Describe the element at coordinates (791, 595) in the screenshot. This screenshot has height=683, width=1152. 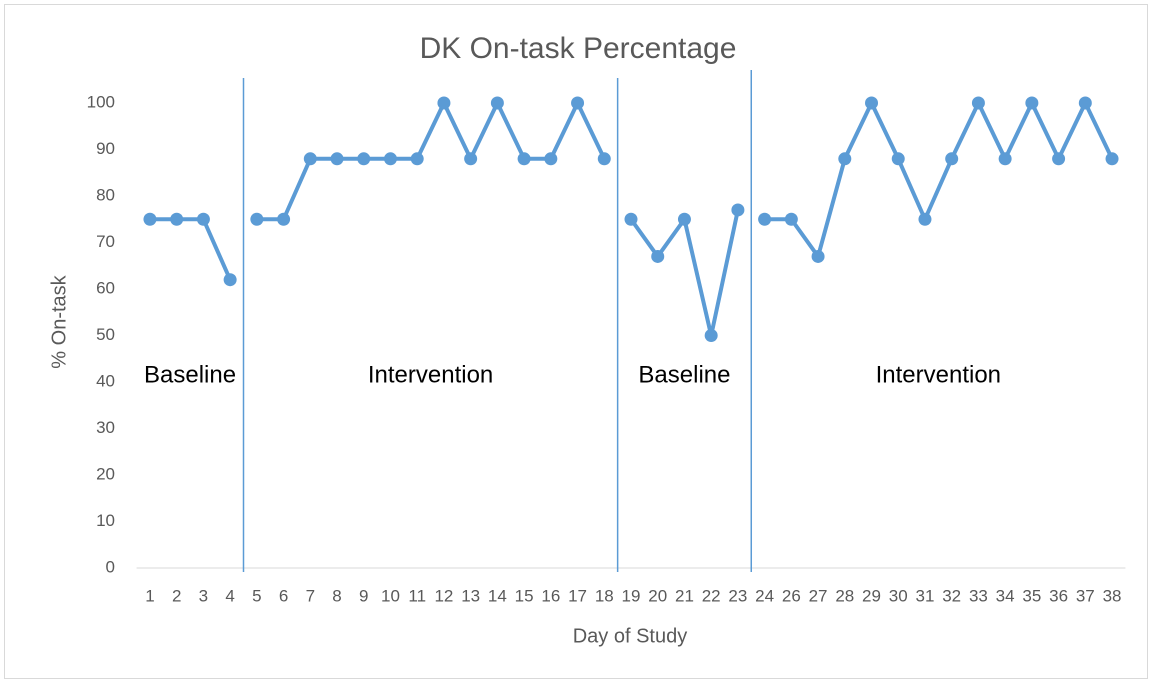
I see `x-tick-label: 26` at that location.